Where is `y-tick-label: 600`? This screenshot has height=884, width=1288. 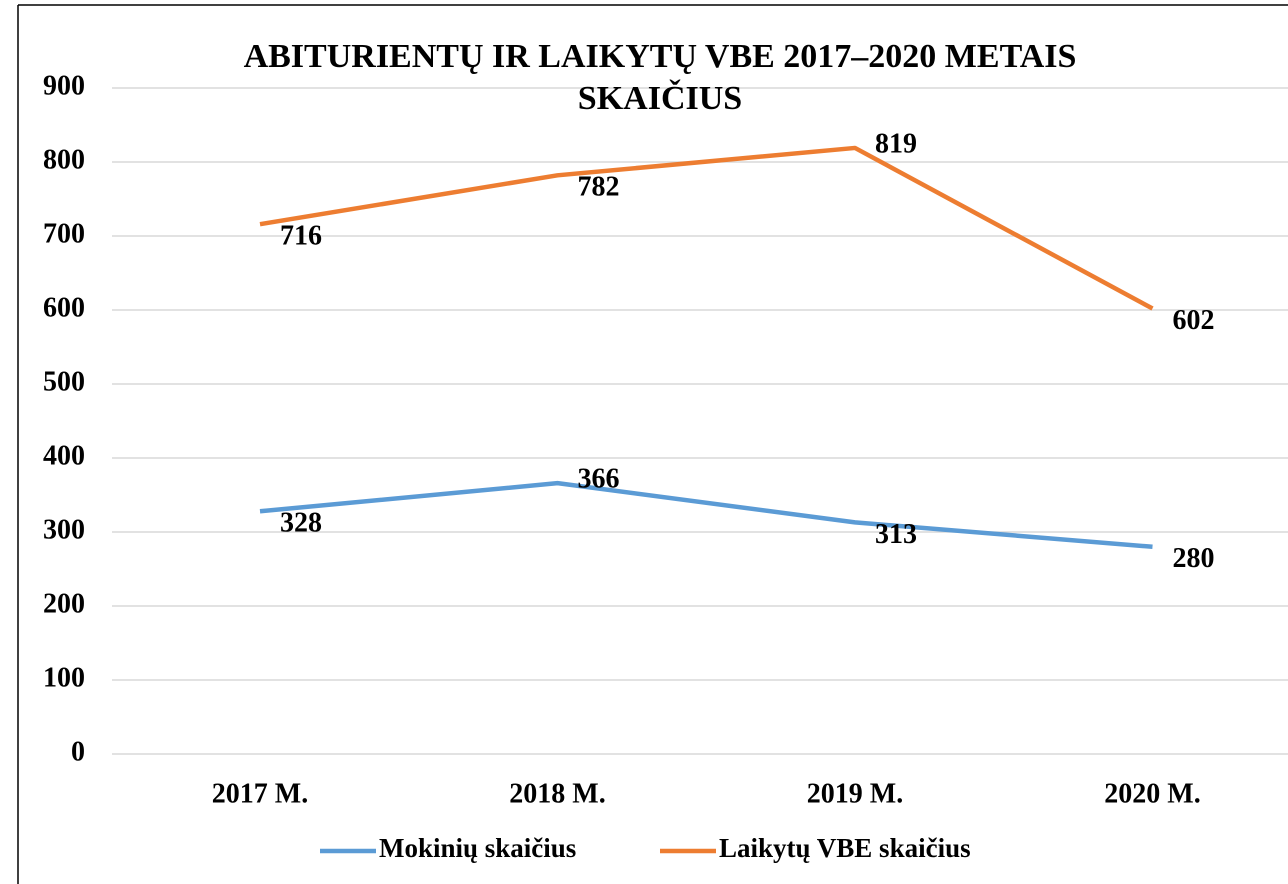 y-tick-label: 600 is located at coordinates (64, 307).